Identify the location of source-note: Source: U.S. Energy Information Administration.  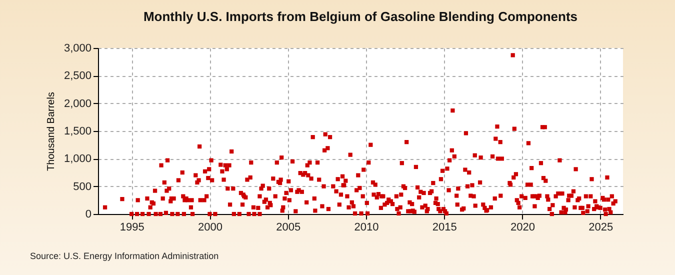
(124, 256).